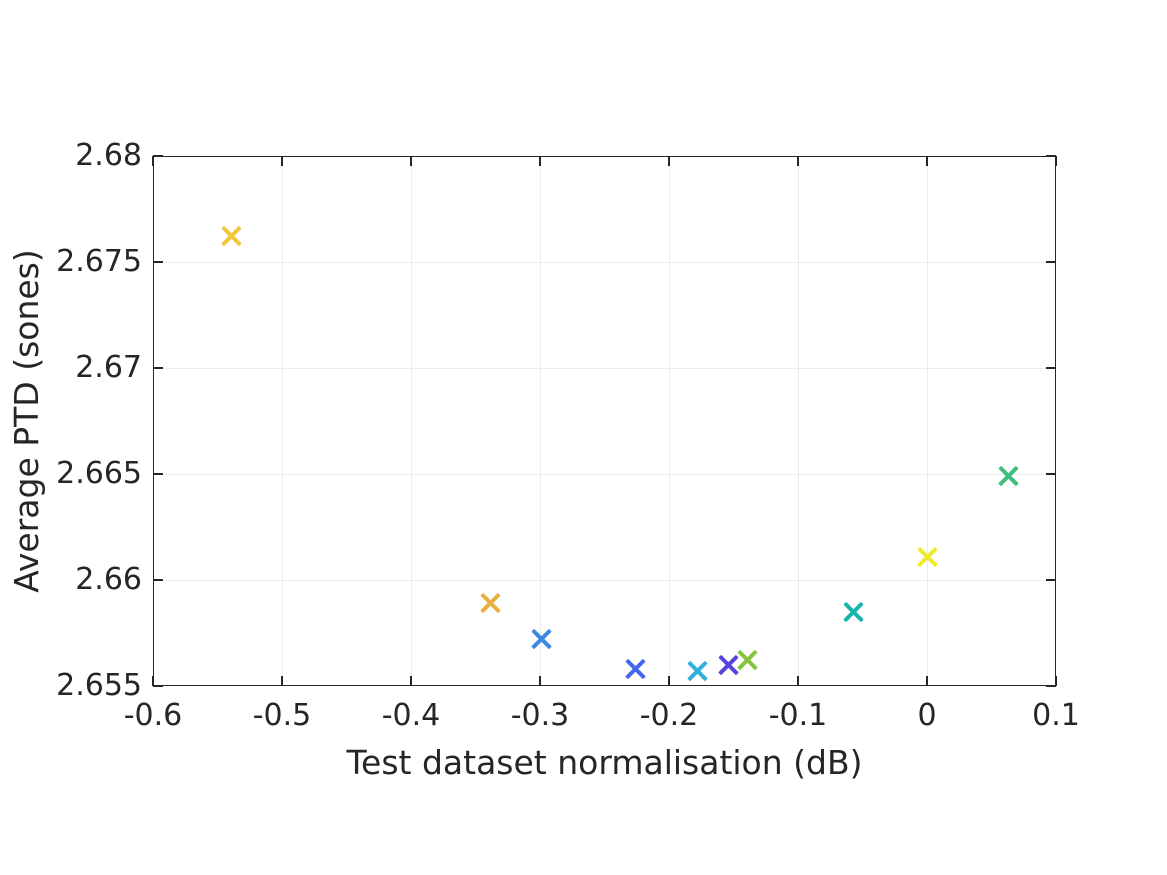 The image size is (1167, 875). What do you see at coordinates (669, 715) in the screenshot?
I see `x-tick-label: -0.2` at bounding box center [669, 715].